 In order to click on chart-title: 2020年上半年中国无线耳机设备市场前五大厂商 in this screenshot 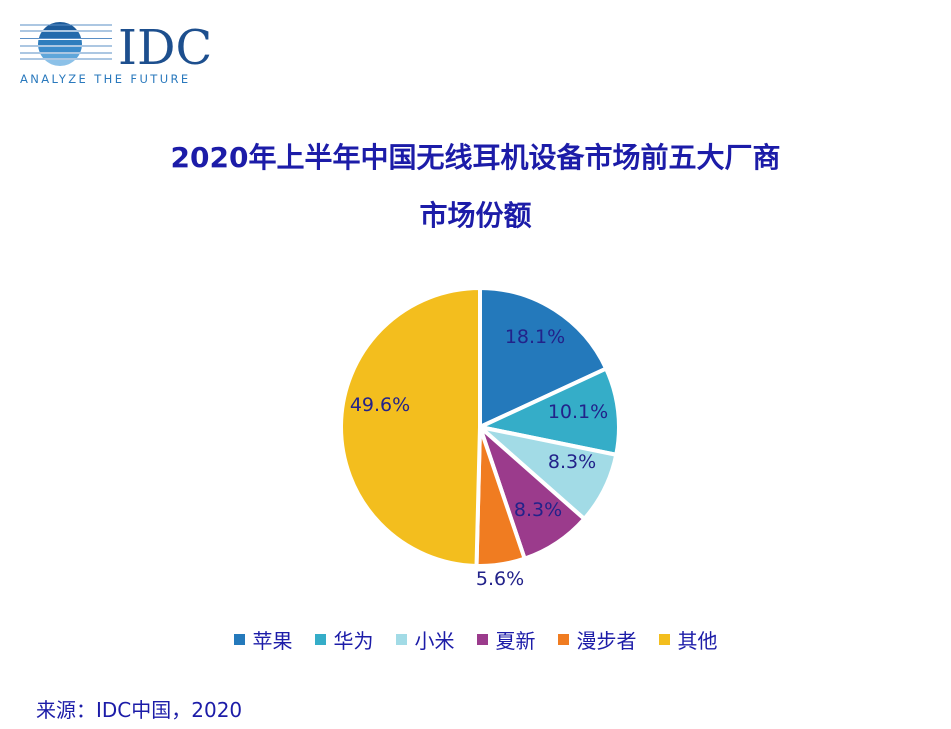, I will do `click(475, 157)`.